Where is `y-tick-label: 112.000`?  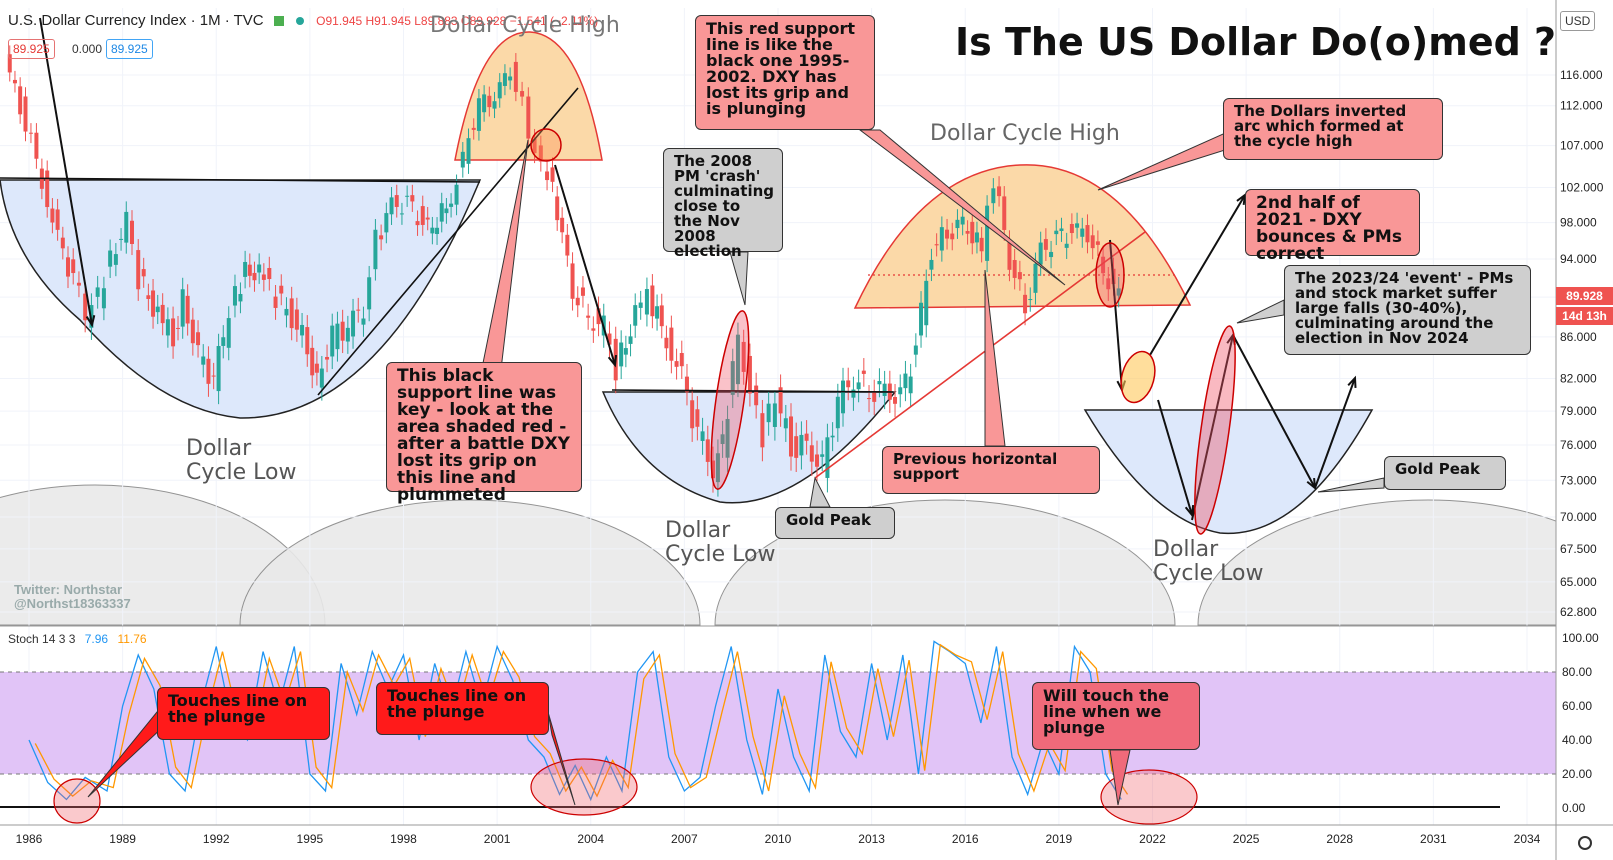
y-tick-label: 112.000 is located at coordinates (1581, 106).